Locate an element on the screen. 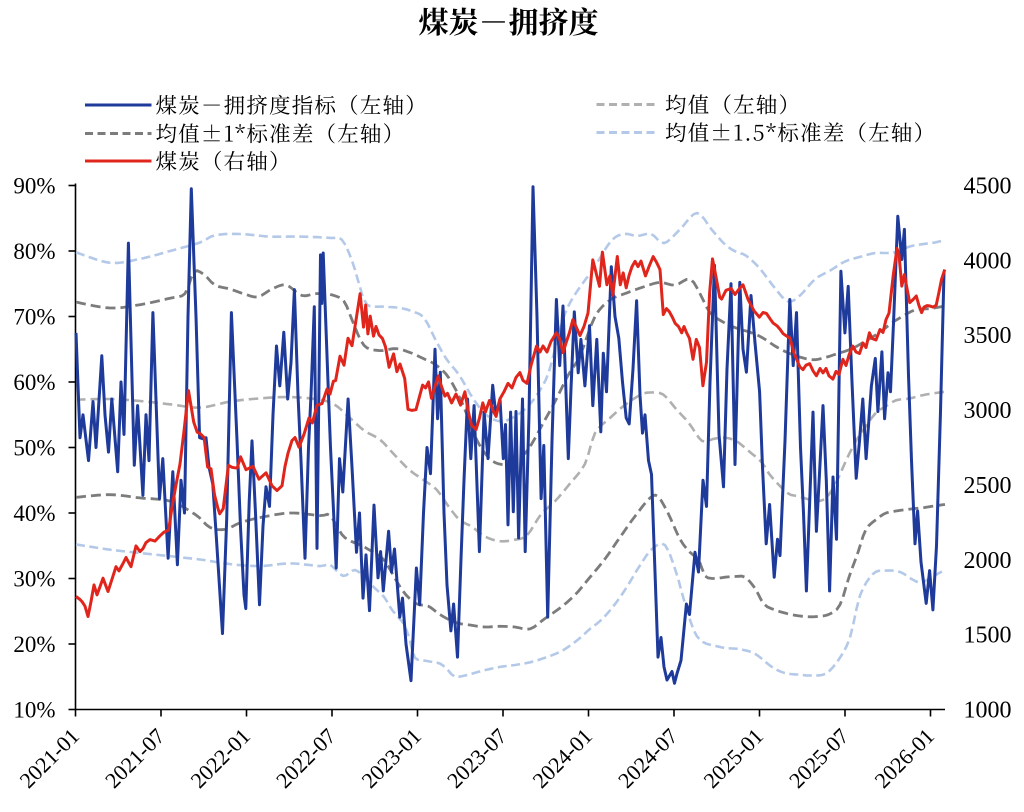 This screenshot has width=1024, height=812. svg-text: 90% is located at coordinates (34, 186).